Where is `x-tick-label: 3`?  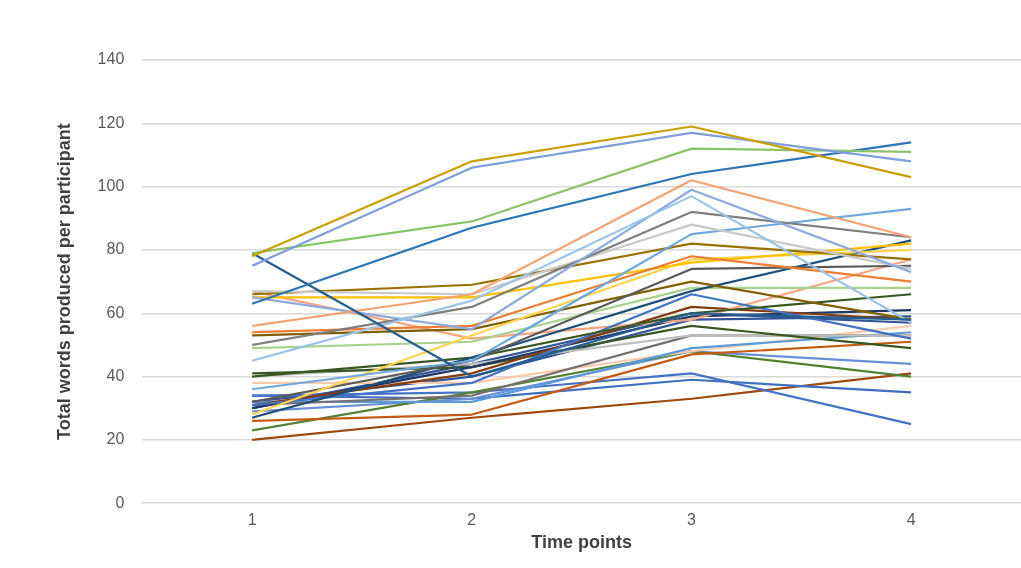
x-tick-label: 3 is located at coordinates (692, 520).